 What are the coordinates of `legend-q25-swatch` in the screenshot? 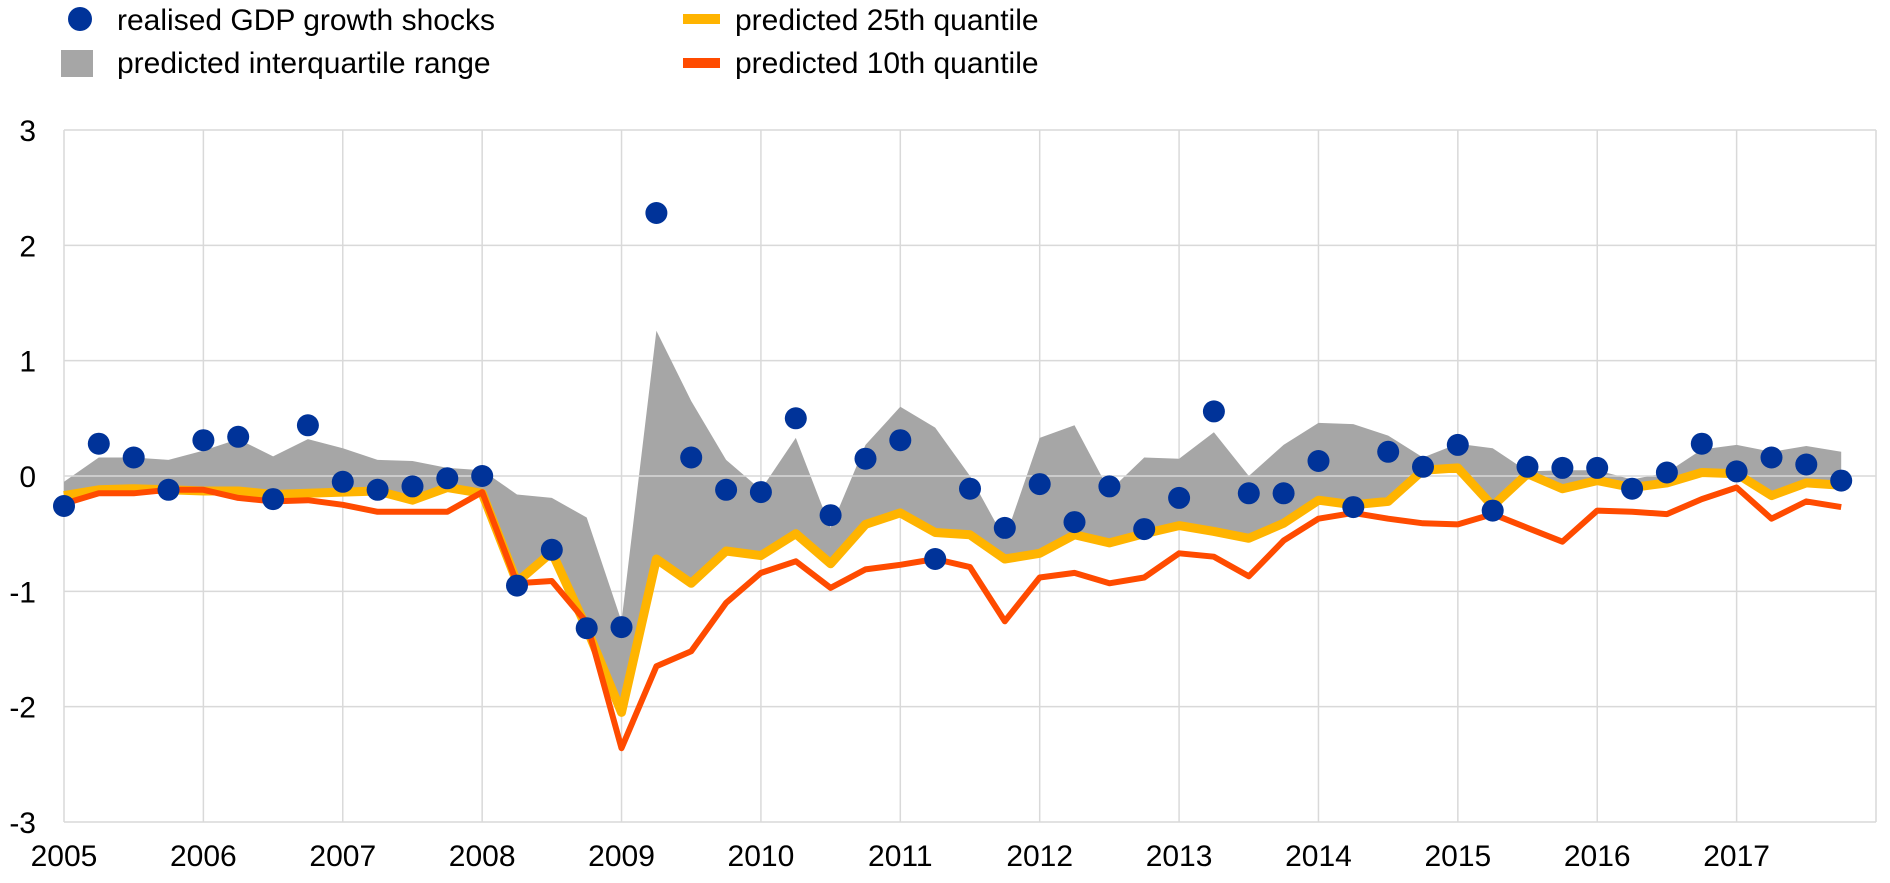 It's located at (701, 19).